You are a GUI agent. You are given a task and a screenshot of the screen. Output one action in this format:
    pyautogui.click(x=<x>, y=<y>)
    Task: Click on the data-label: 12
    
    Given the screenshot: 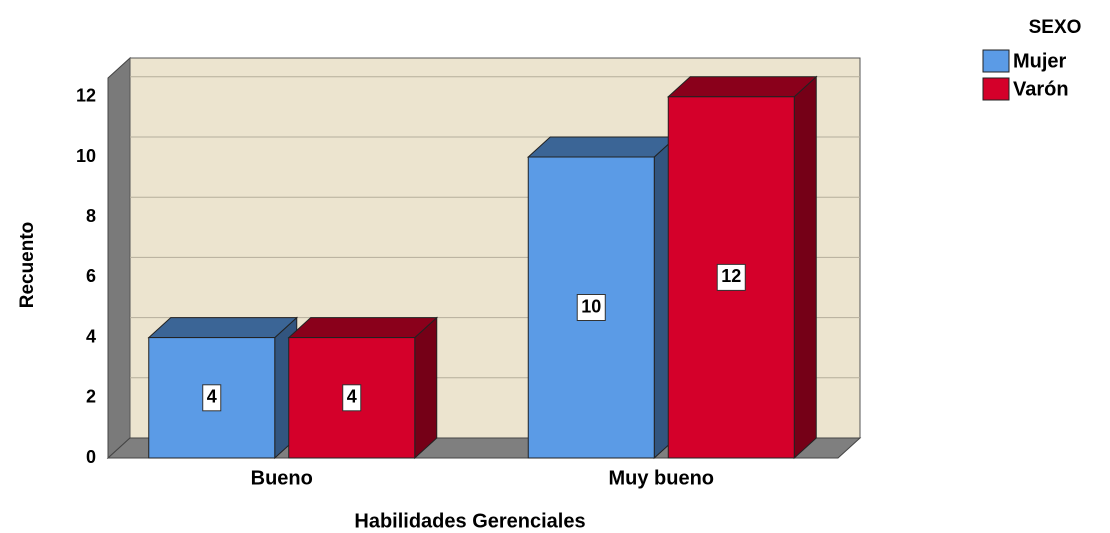 What is the action you would take?
    pyautogui.click(x=731, y=276)
    